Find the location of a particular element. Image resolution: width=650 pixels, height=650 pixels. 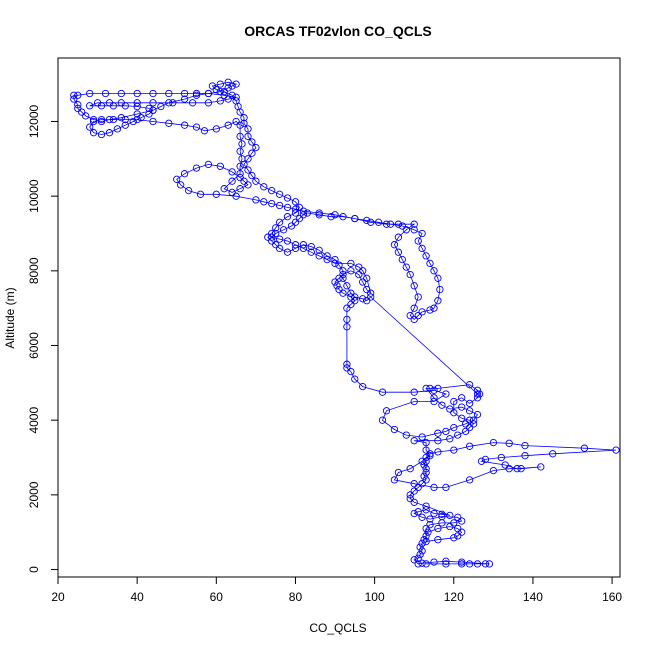

y-tick-label: 4000 is located at coordinates (34, 420).